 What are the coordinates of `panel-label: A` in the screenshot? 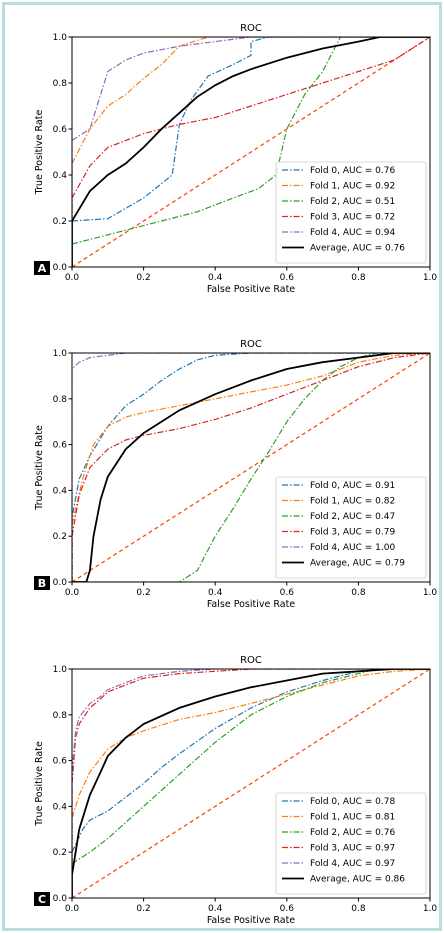 It's located at (42, 268).